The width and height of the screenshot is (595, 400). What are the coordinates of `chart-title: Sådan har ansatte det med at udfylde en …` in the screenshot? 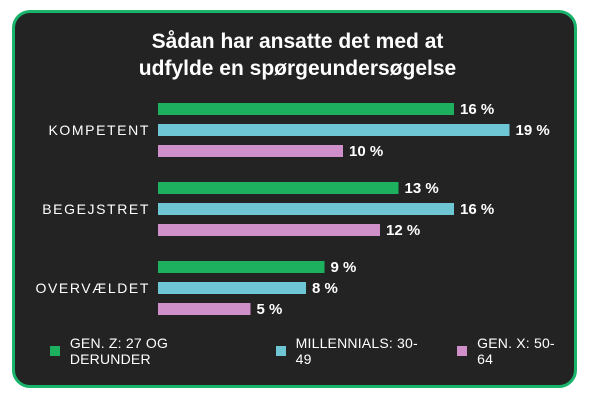 It's located at (297, 55).